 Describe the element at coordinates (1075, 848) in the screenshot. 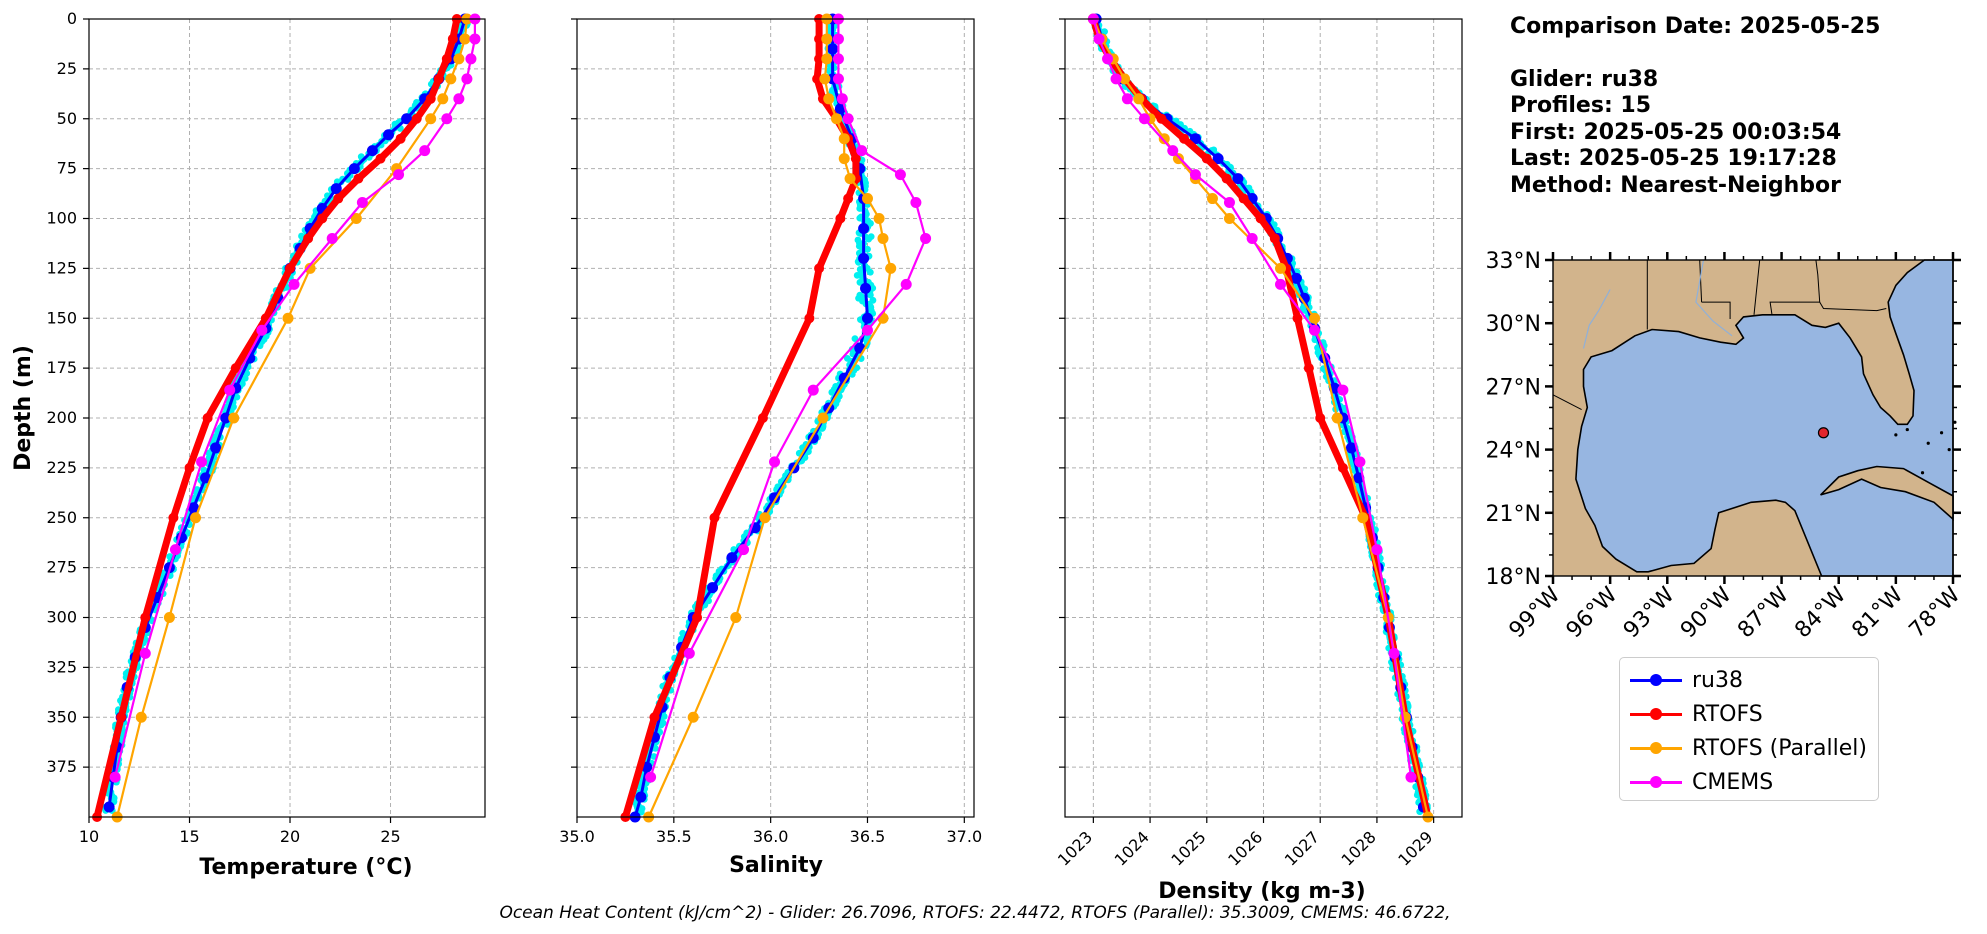

I see `x-tick-label: 1023` at that location.